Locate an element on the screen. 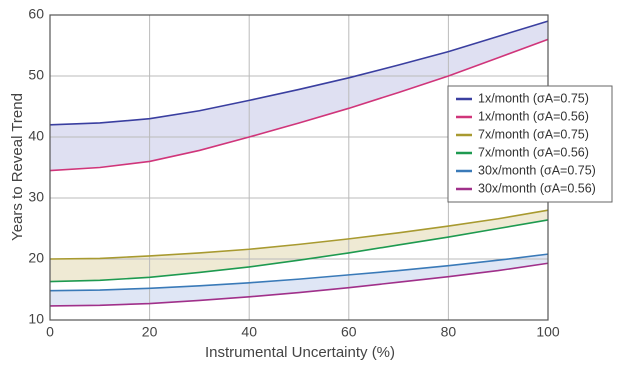 Image resolution: width=622 pixels, height=369 pixels. y-tick-label: 20 is located at coordinates (36, 258).